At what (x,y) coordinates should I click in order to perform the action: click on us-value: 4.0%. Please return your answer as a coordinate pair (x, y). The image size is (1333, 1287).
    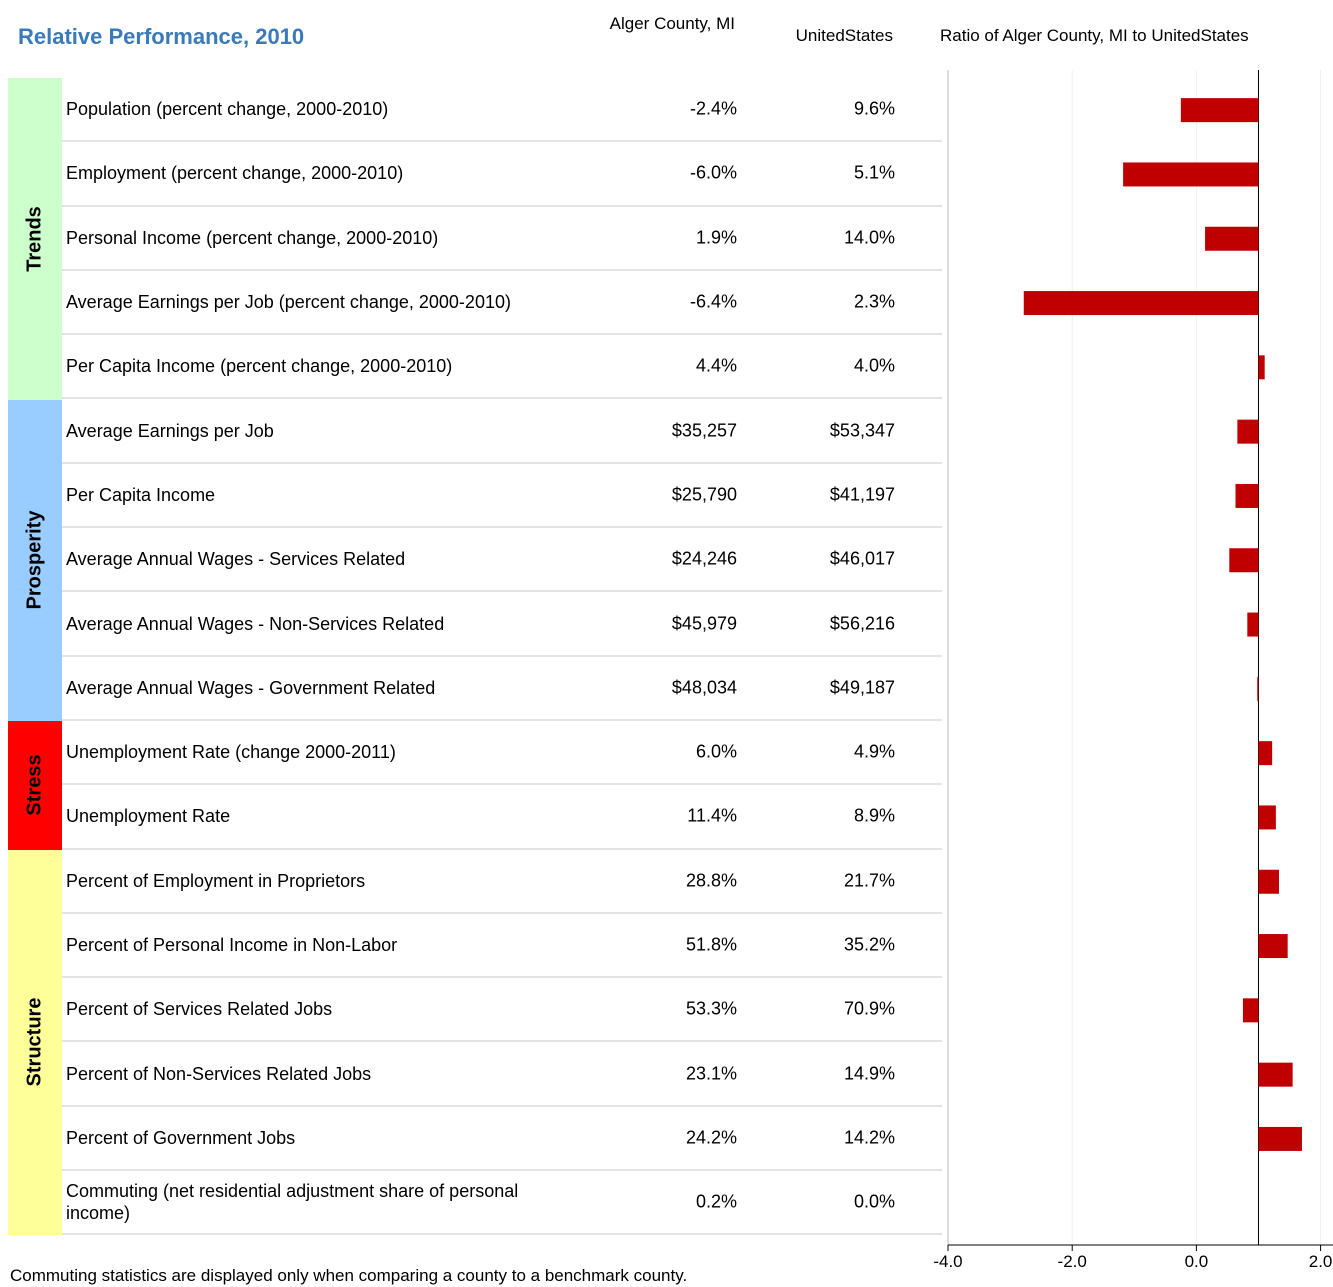
    Looking at the image, I should click on (874, 365).